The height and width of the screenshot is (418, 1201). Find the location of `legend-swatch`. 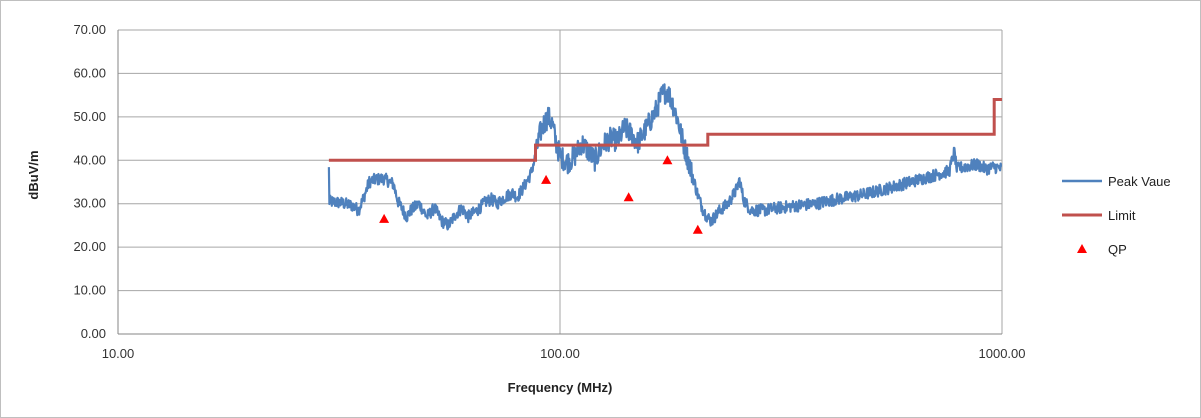

legend-swatch is located at coordinates (1082, 248).